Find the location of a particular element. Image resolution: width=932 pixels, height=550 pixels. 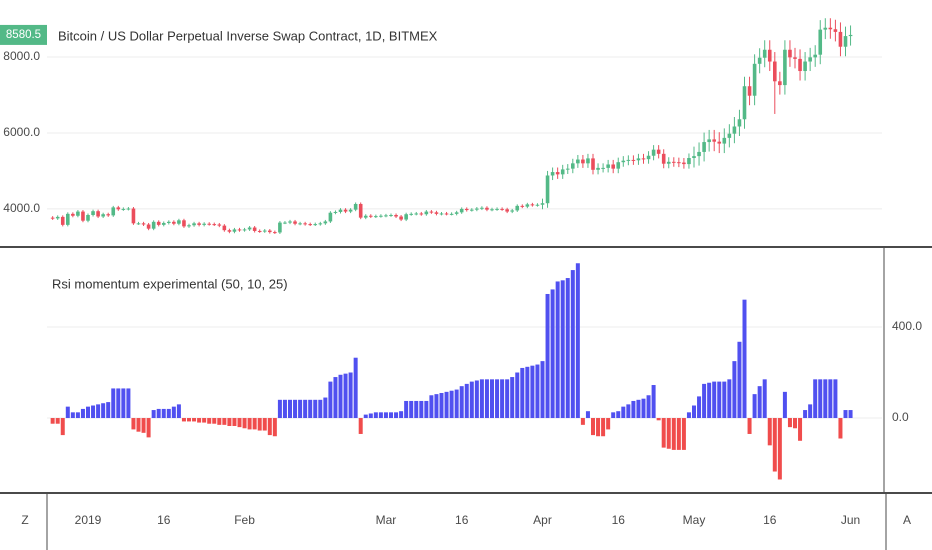

auto-scale-button: A is located at coordinates (907, 520).